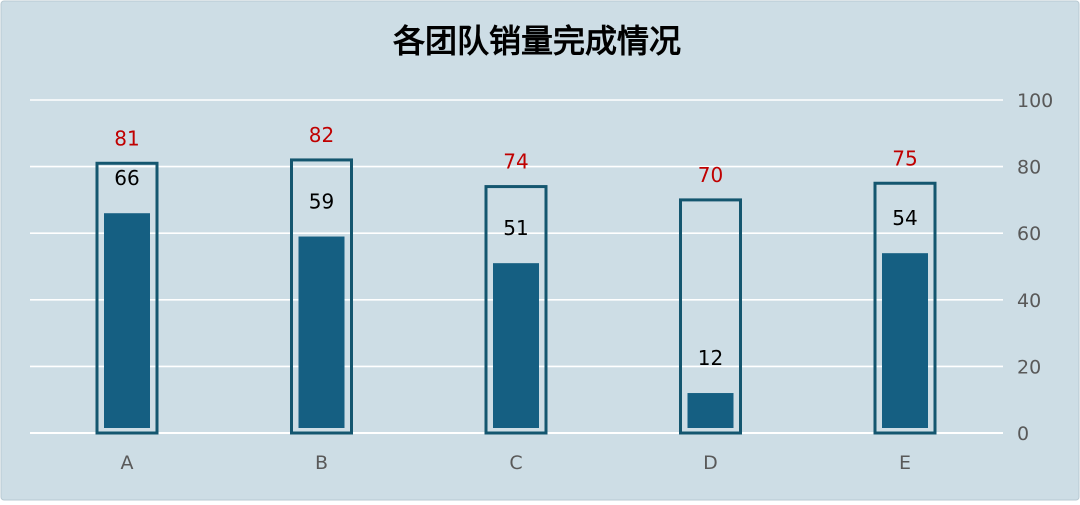  Describe the element at coordinates (1029, 234) in the screenshot. I see `y-tick-label: 60` at that location.